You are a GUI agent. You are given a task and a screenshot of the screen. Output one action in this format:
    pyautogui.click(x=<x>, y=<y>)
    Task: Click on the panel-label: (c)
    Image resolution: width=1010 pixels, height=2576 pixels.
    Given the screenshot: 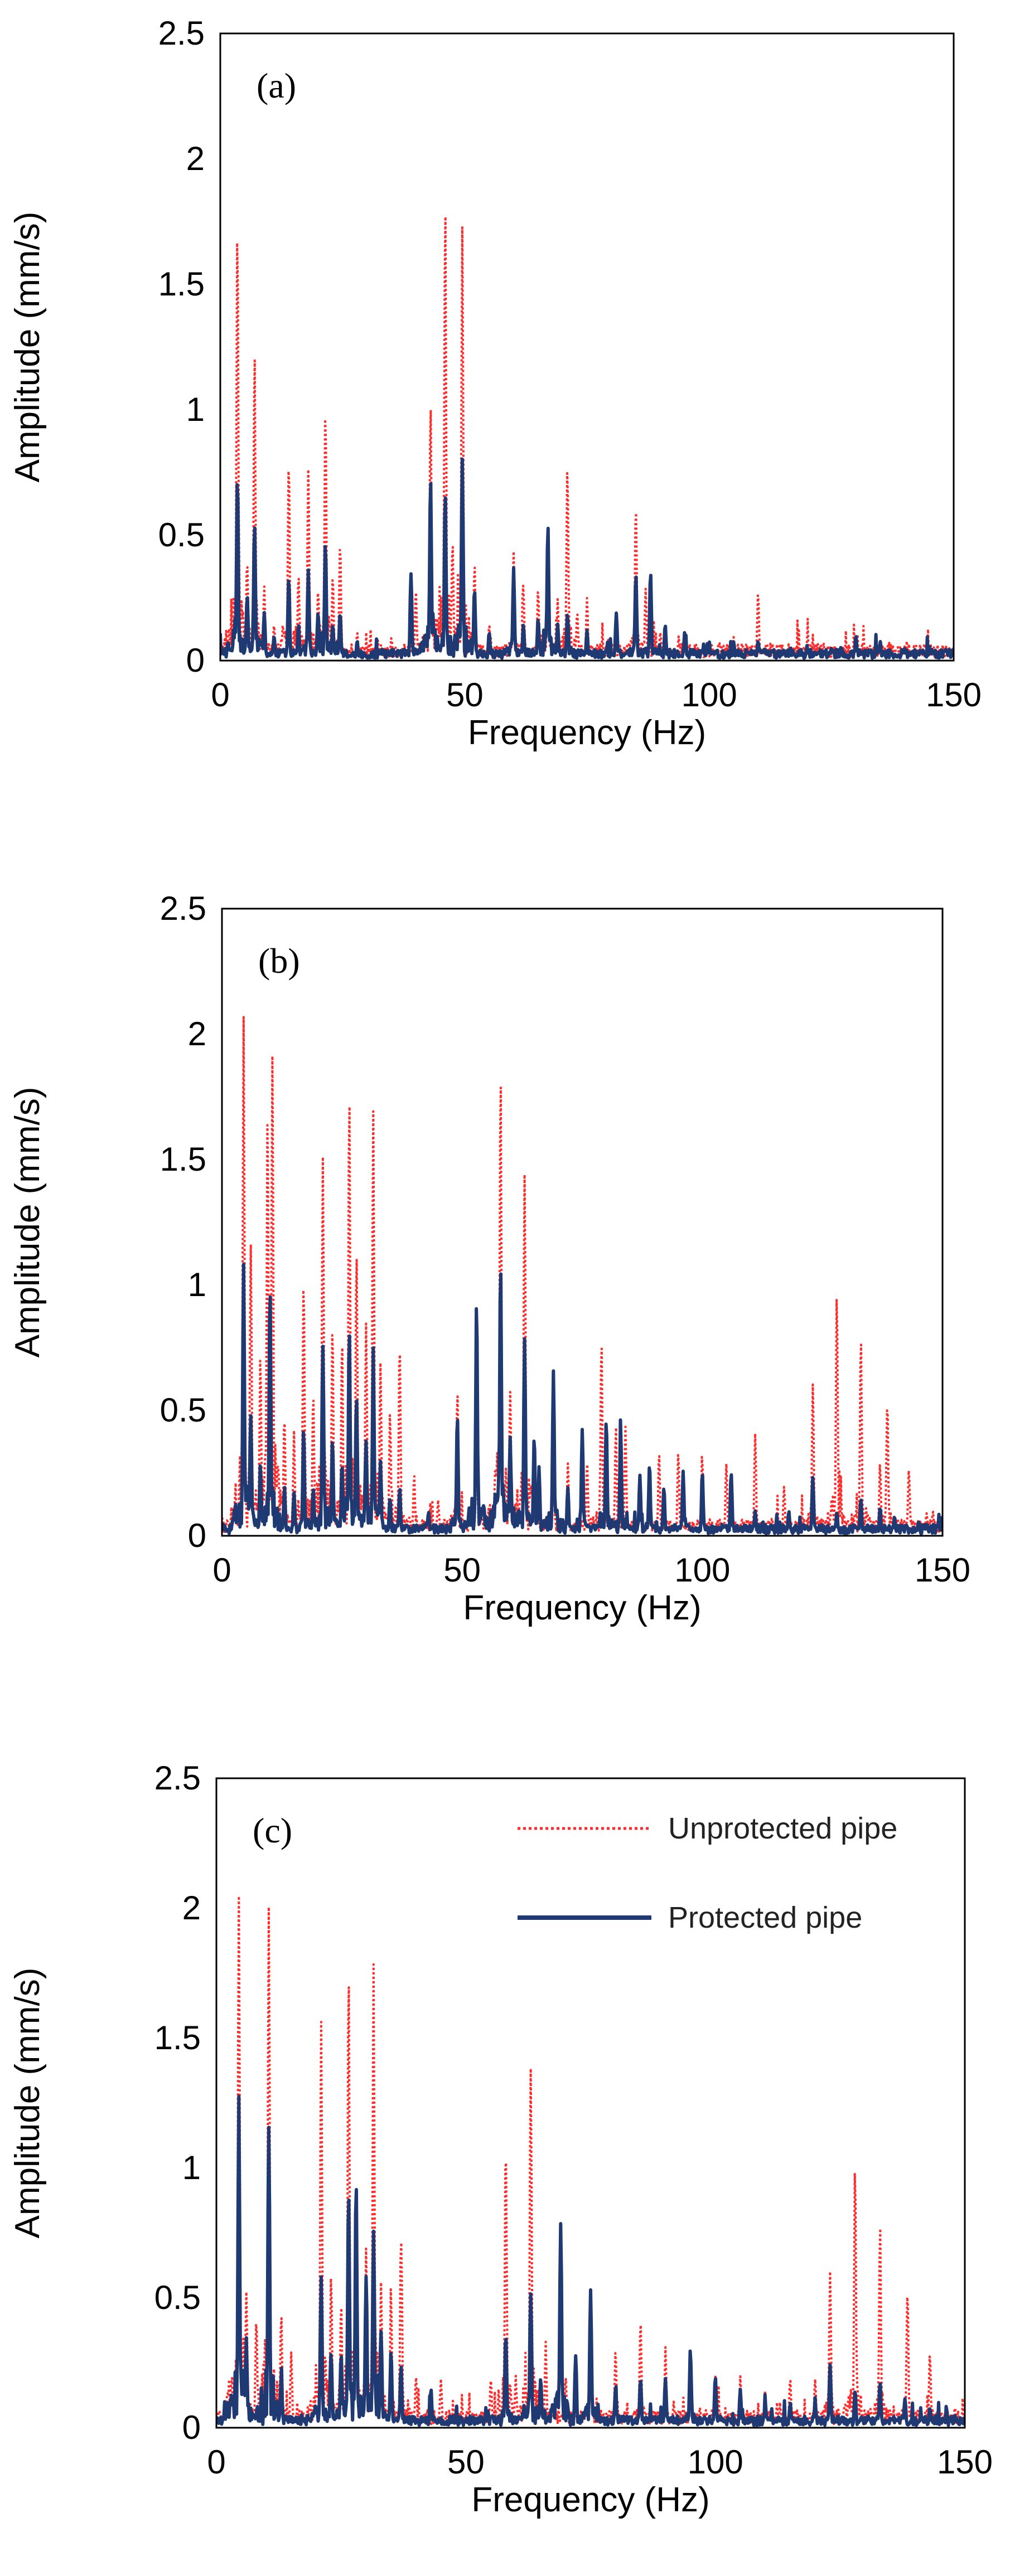 What is the action you would take?
    pyautogui.click(x=272, y=1830)
    